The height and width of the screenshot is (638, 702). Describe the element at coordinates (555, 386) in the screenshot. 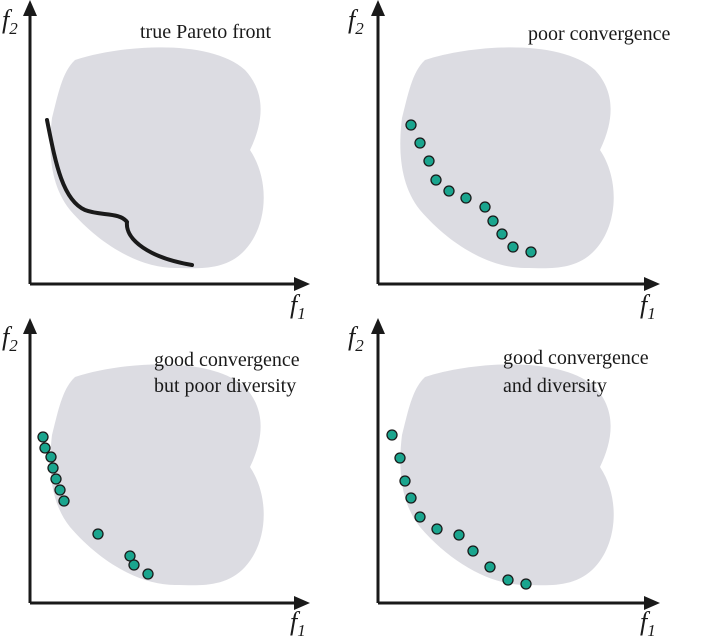

I see `panel-title-line-2: and diversity` at that location.